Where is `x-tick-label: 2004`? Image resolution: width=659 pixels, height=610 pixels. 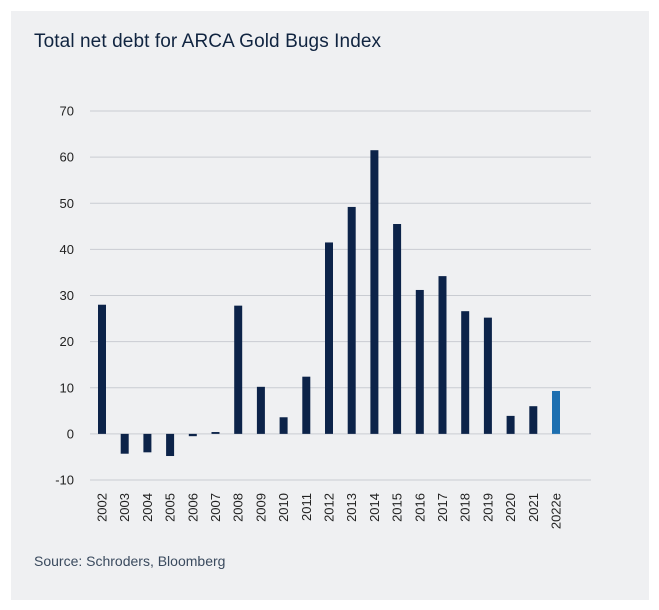 x-tick-label: 2004 is located at coordinates (147, 507).